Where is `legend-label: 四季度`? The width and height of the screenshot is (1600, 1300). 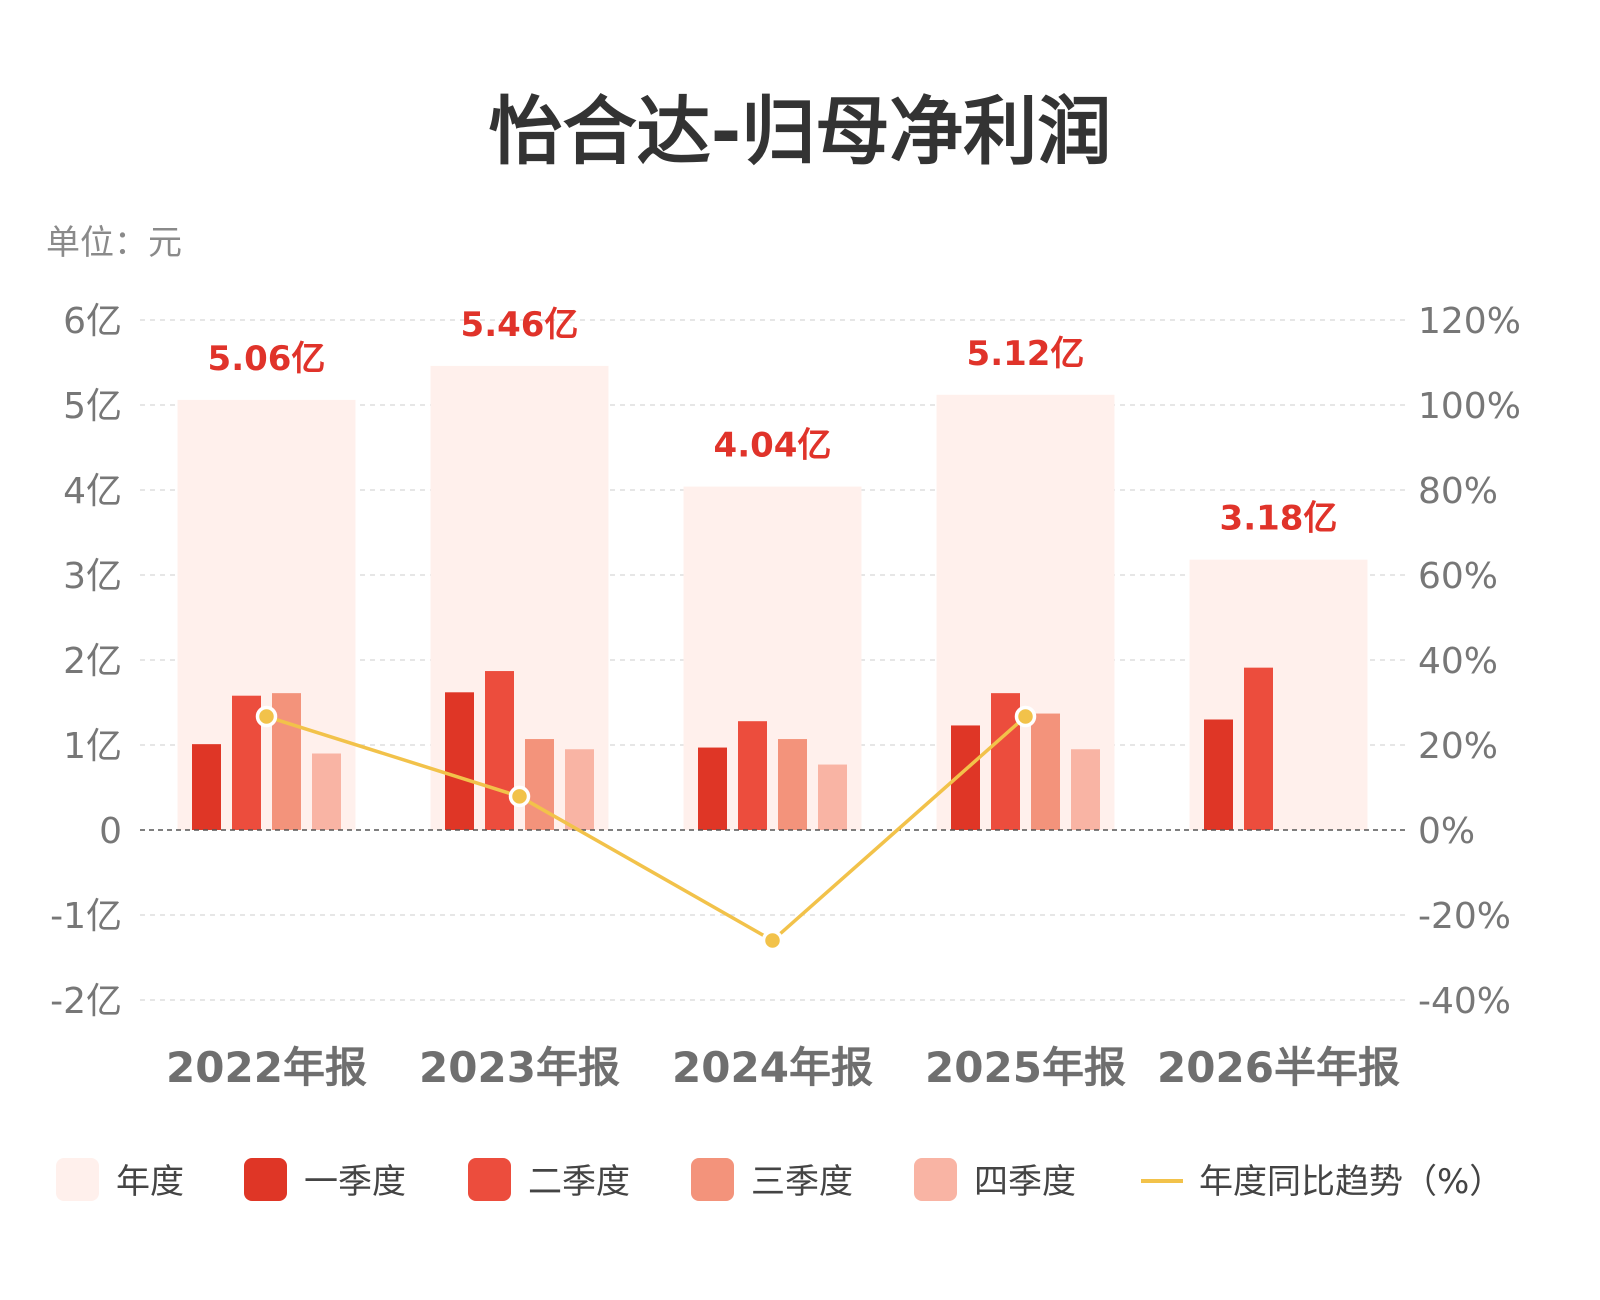
legend-label: 四季度 is located at coordinates (1025, 1182).